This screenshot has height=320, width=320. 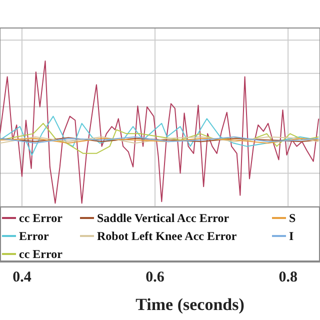 What do you see at coordinates (22, 278) in the screenshot?
I see `x-tick-label: 0.4` at bounding box center [22, 278].